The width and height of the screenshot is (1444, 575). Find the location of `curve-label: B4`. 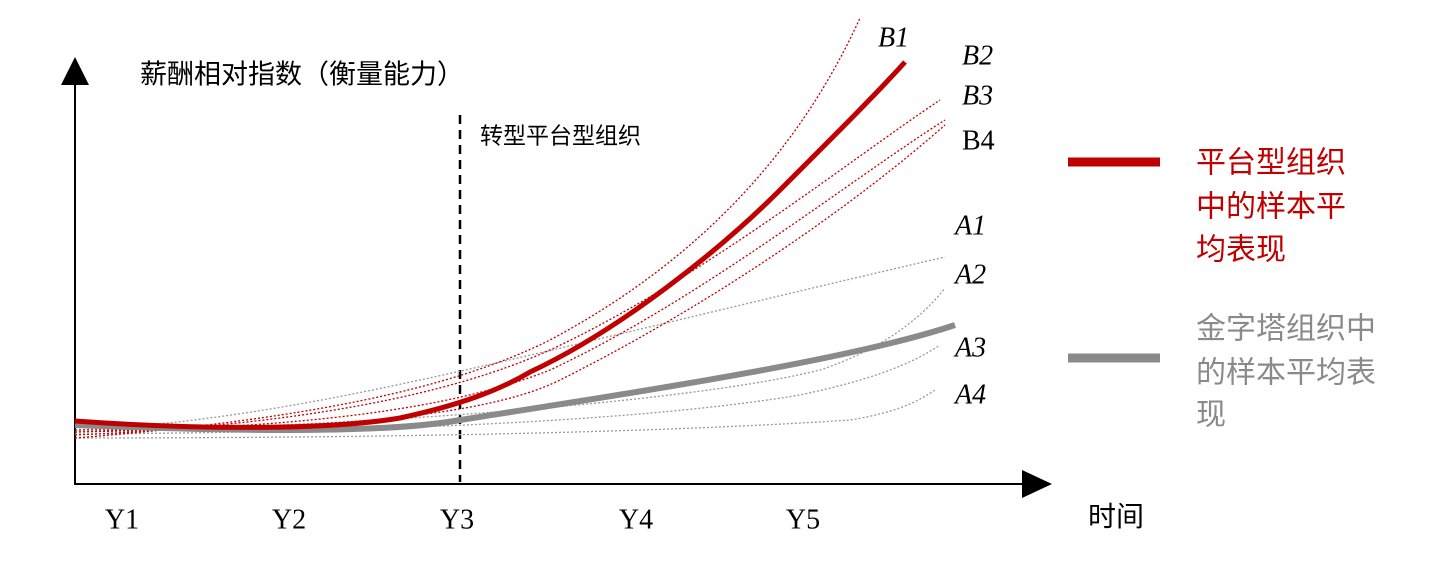

curve-label: B4 is located at coordinates (978, 140).